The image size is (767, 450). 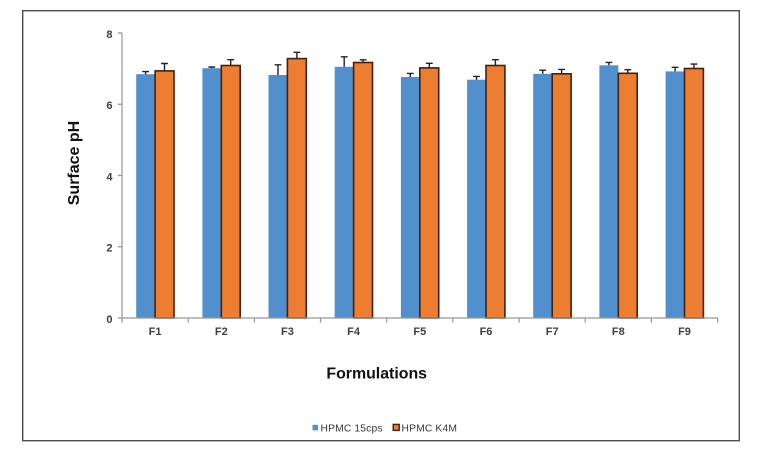 I want to click on svg-text: 4, so click(x=109, y=177).